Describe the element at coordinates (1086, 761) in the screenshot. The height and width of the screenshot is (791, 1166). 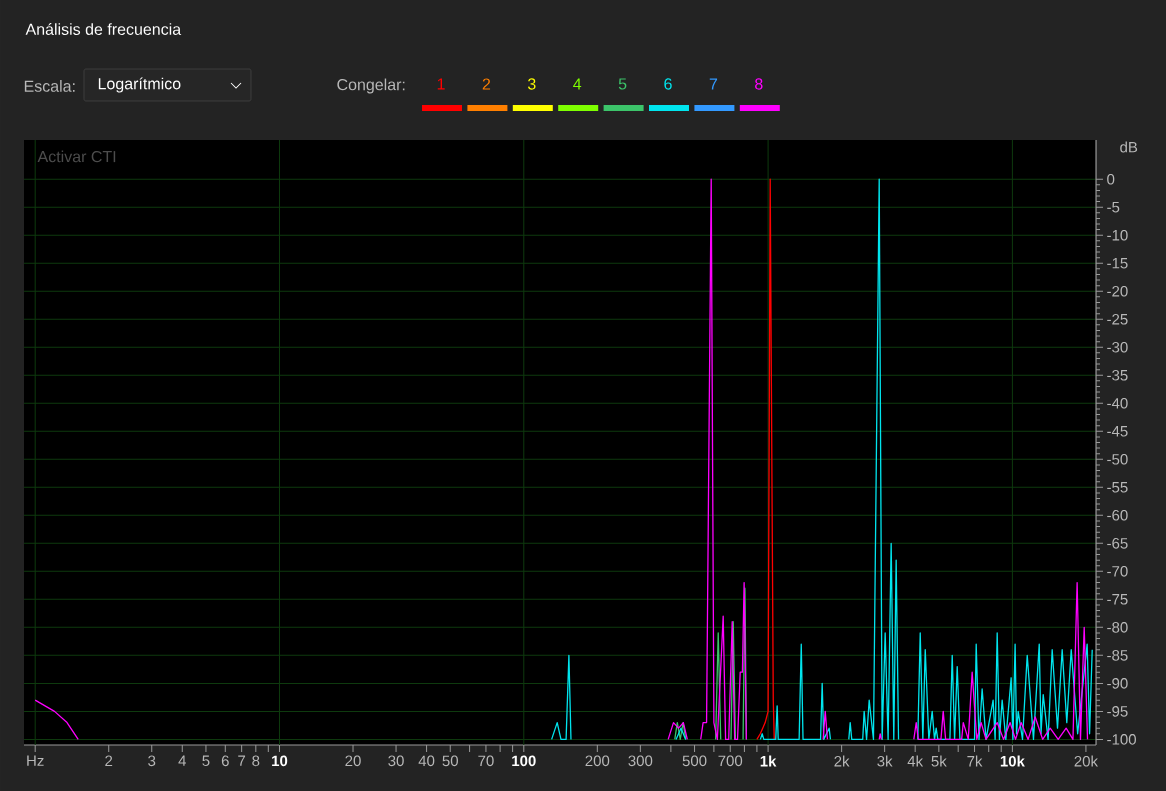
I see `x-tick-label: 20k` at that location.